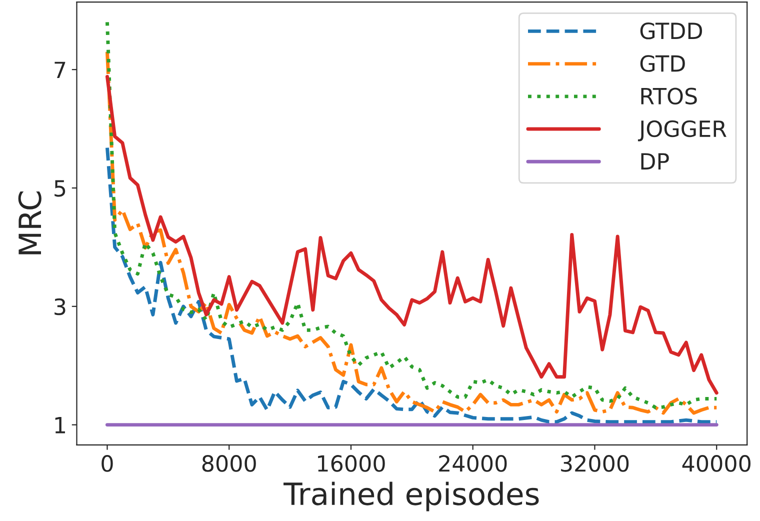 The image size is (760, 521). What do you see at coordinates (595, 463) in the screenshot?
I see `x-tick-label: 32000` at bounding box center [595, 463].